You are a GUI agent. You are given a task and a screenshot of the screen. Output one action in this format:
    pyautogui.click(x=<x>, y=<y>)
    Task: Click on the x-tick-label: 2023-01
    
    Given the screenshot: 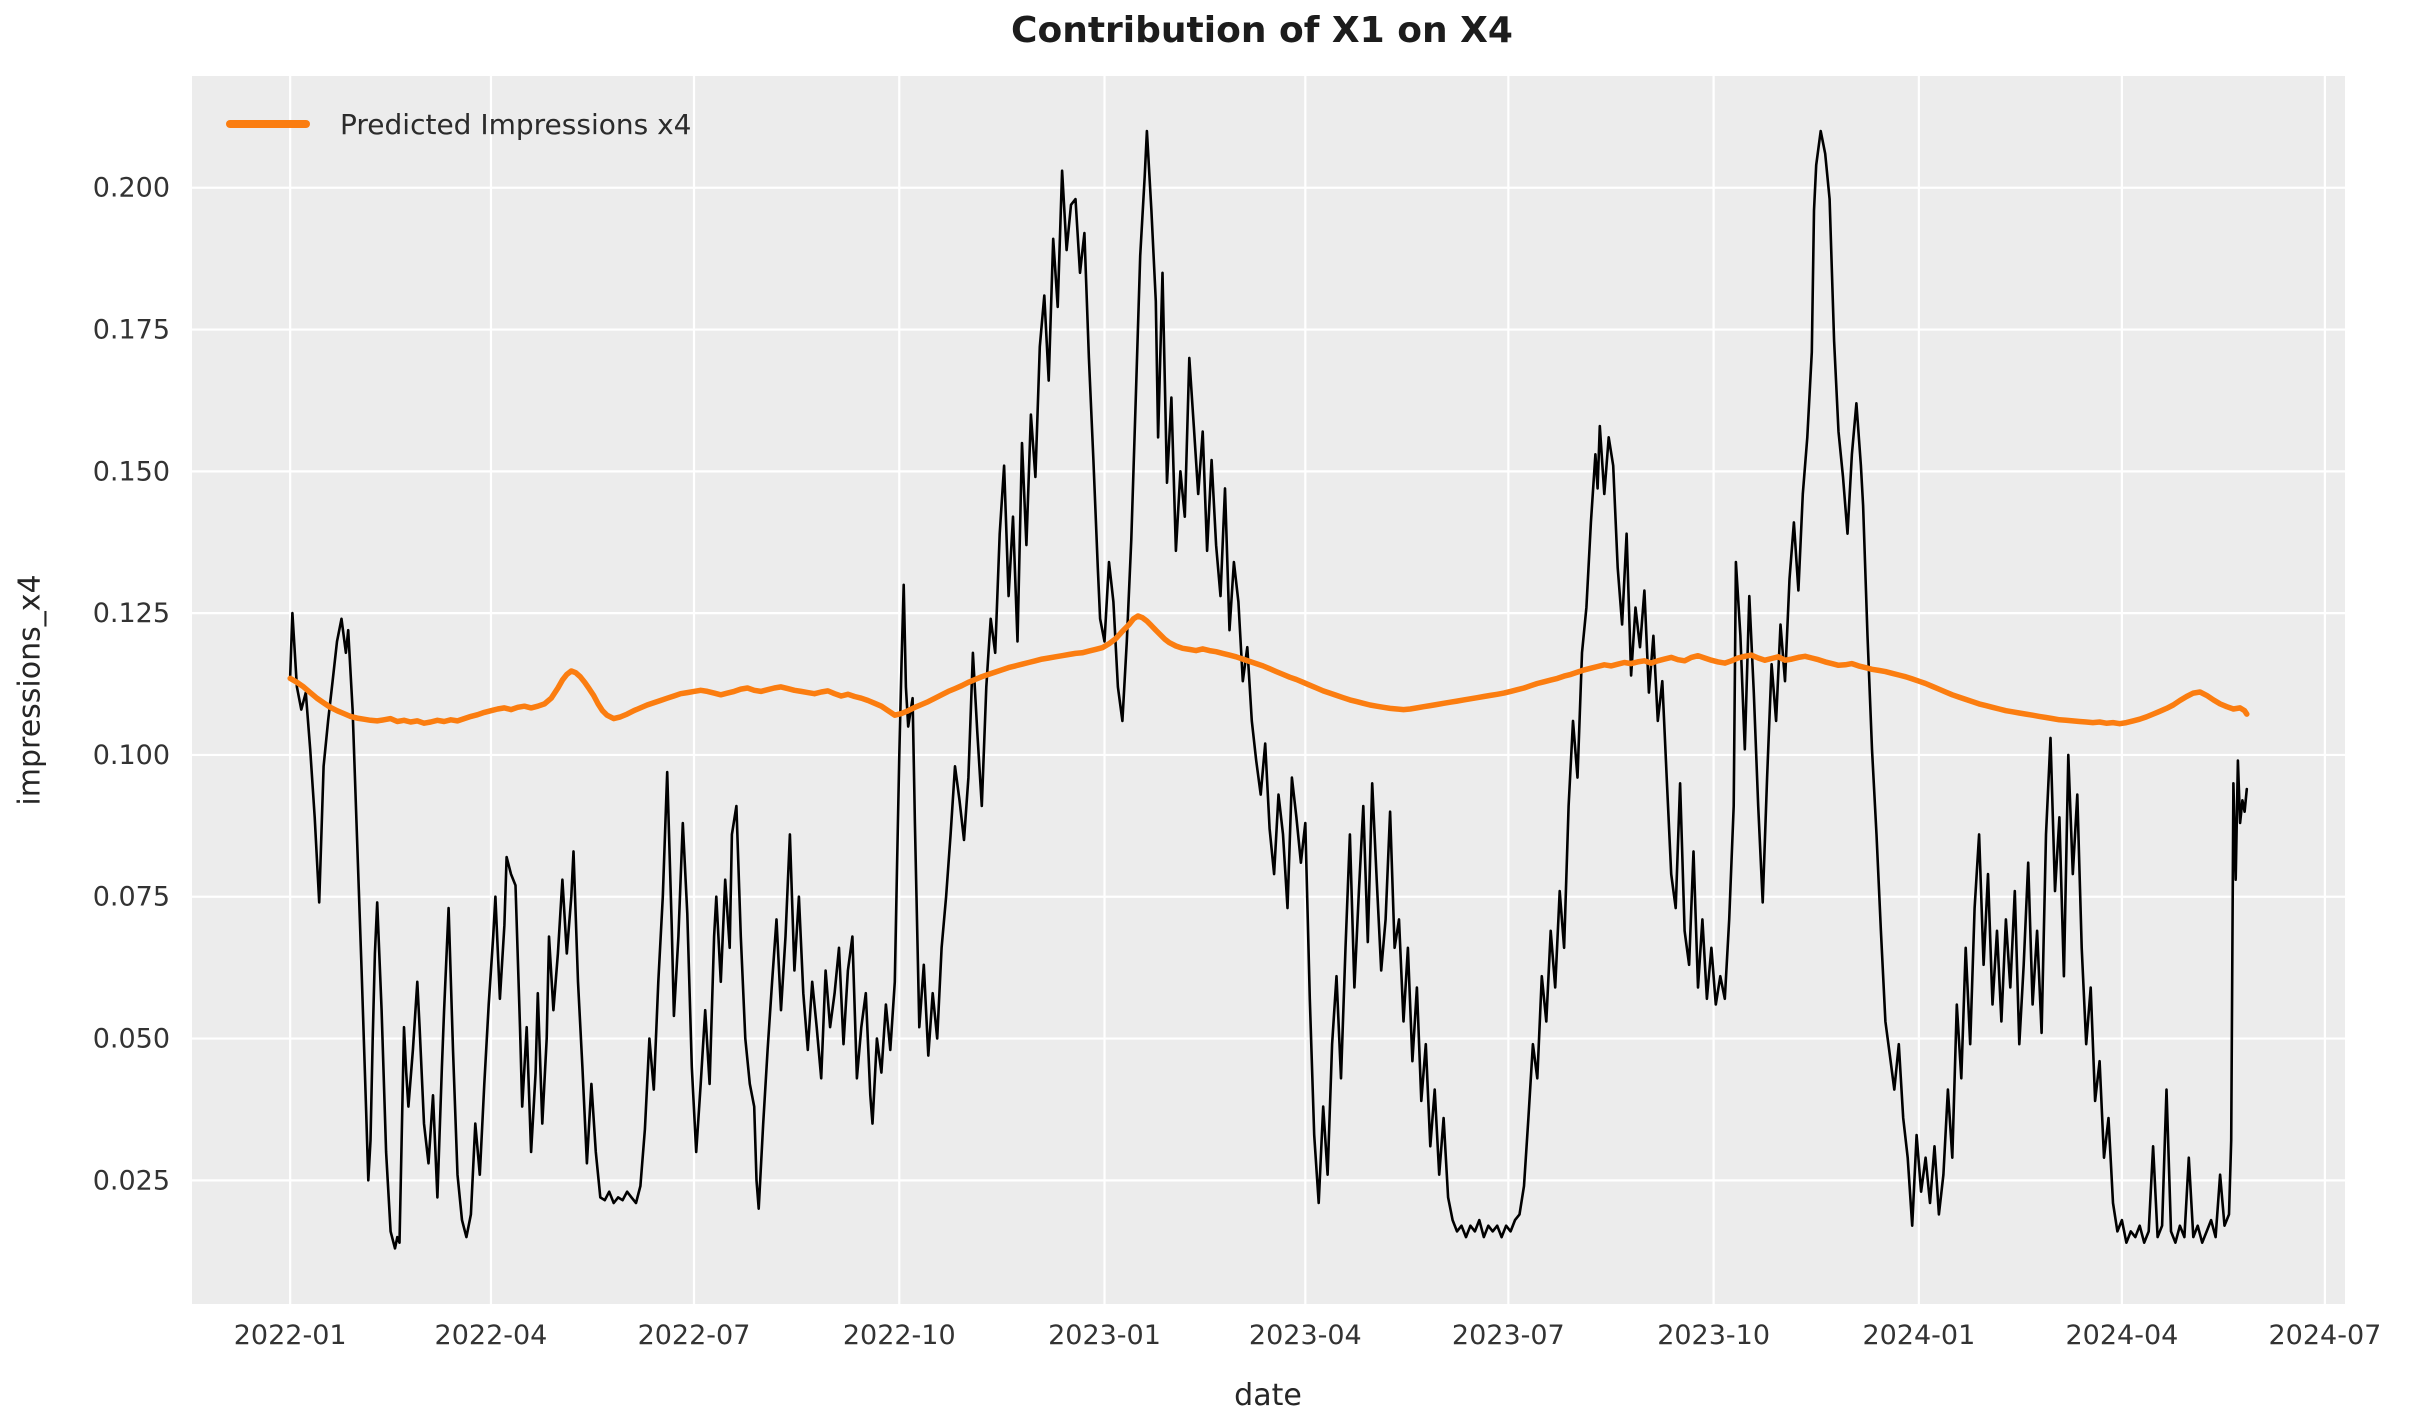 What is the action you would take?
    pyautogui.click(x=1104, y=1335)
    